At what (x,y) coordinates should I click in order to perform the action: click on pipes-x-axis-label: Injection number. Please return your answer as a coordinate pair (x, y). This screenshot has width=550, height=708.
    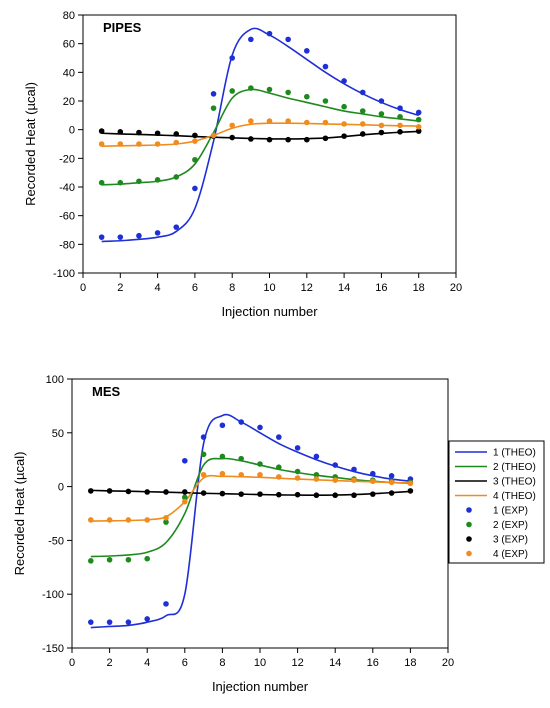
    Looking at the image, I should click on (269, 311).